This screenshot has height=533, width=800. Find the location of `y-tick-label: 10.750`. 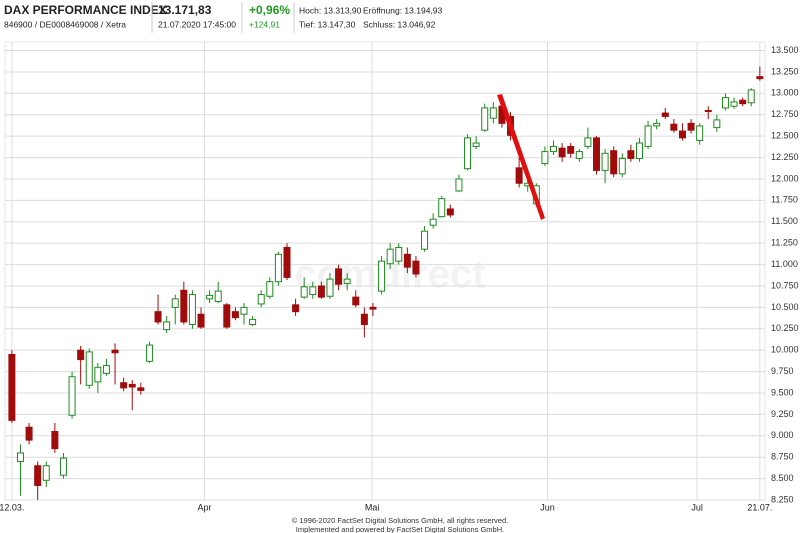

y-tick-label: 10.750 is located at coordinates (785, 285).